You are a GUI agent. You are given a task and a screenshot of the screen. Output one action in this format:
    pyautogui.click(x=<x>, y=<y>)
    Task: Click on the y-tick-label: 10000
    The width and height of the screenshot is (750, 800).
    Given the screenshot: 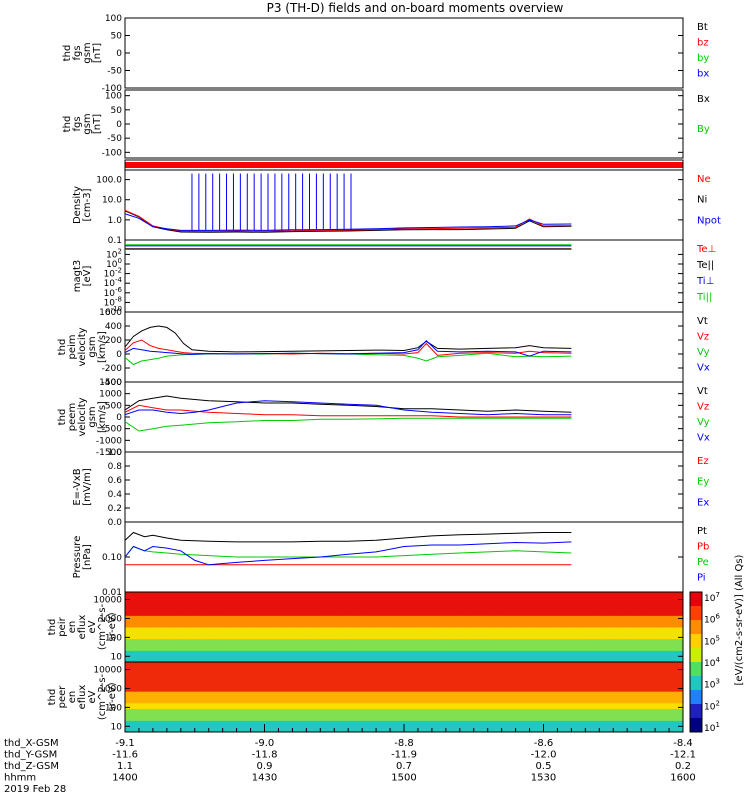 What is the action you would take?
    pyautogui.click(x=107, y=671)
    